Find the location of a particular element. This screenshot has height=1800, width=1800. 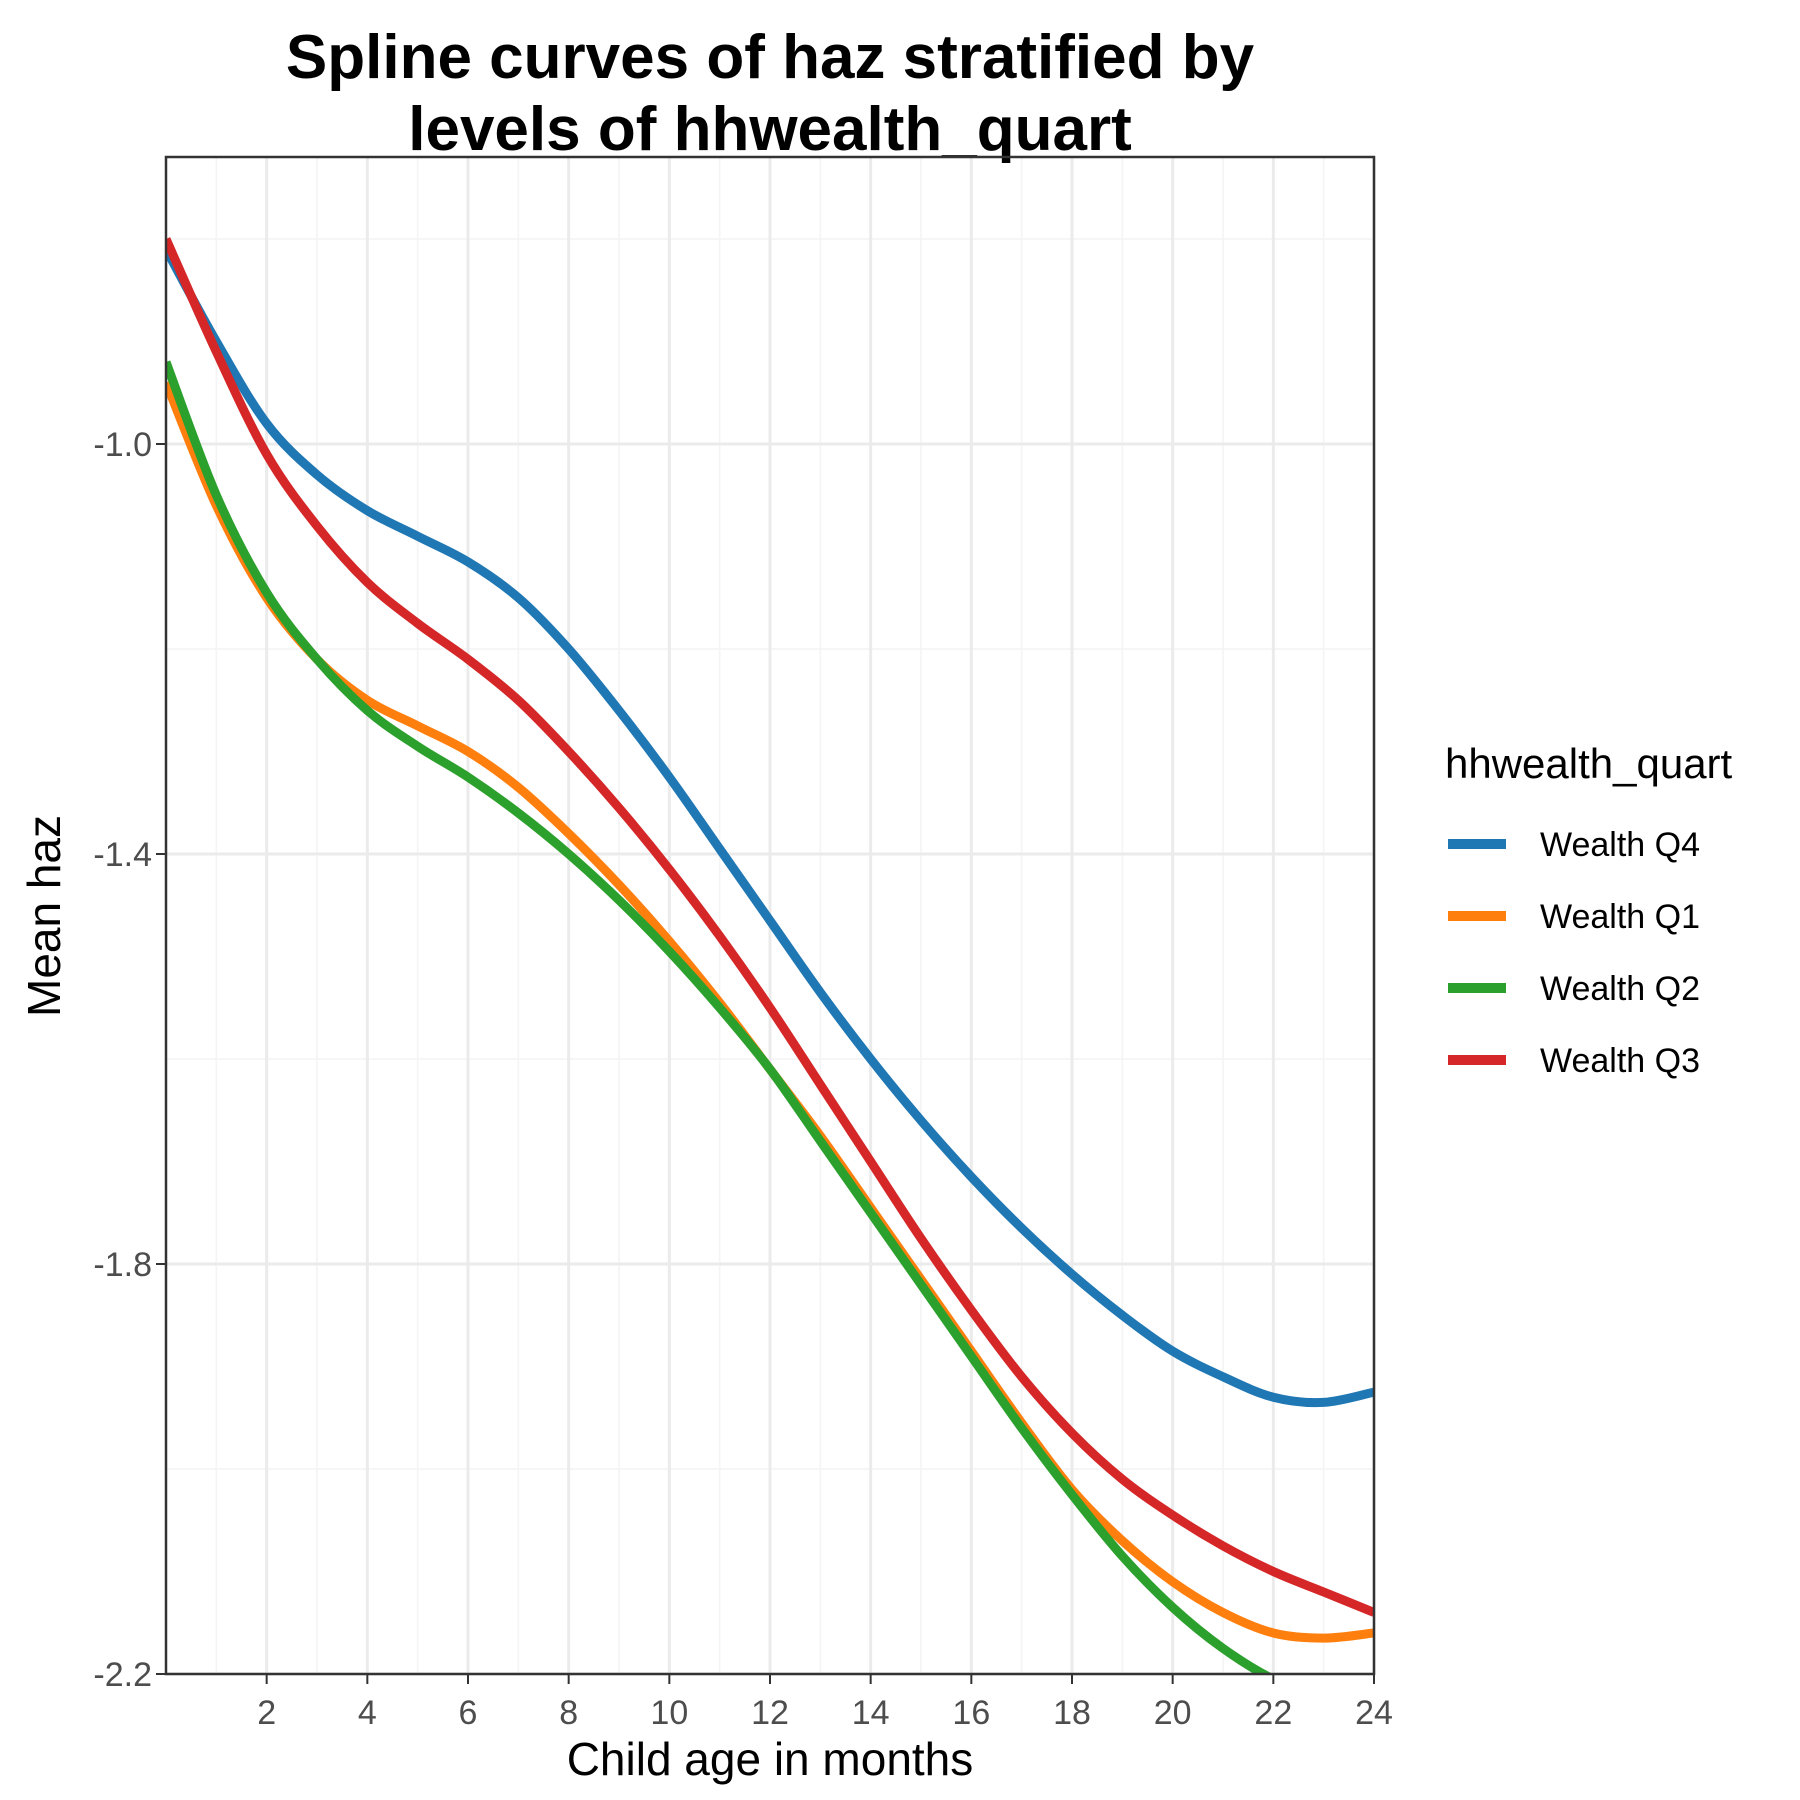

x-tick-label: 18 is located at coordinates (1072, 1713).